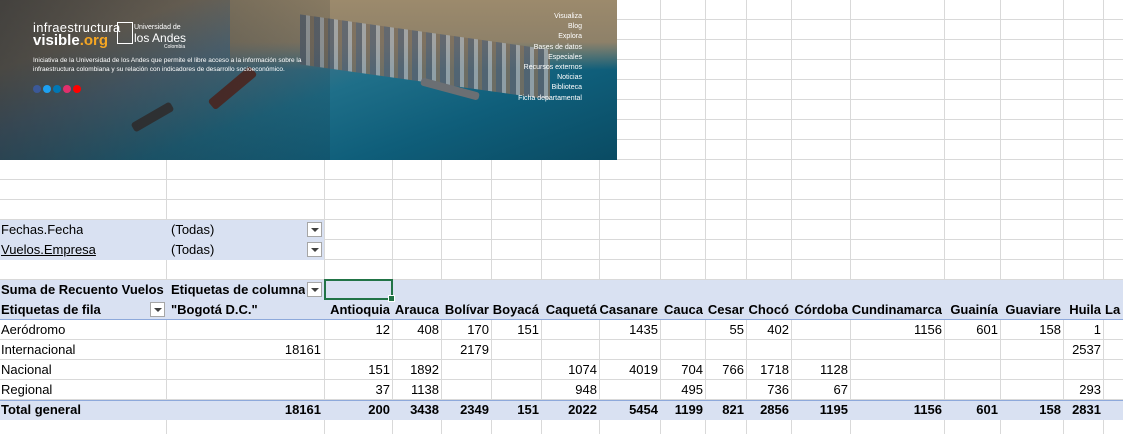 The image size is (1123, 434). What do you see at coordinates (733, 409) in the screenshot?
I see `value-cell: 821` at bounding box center [733, 409].